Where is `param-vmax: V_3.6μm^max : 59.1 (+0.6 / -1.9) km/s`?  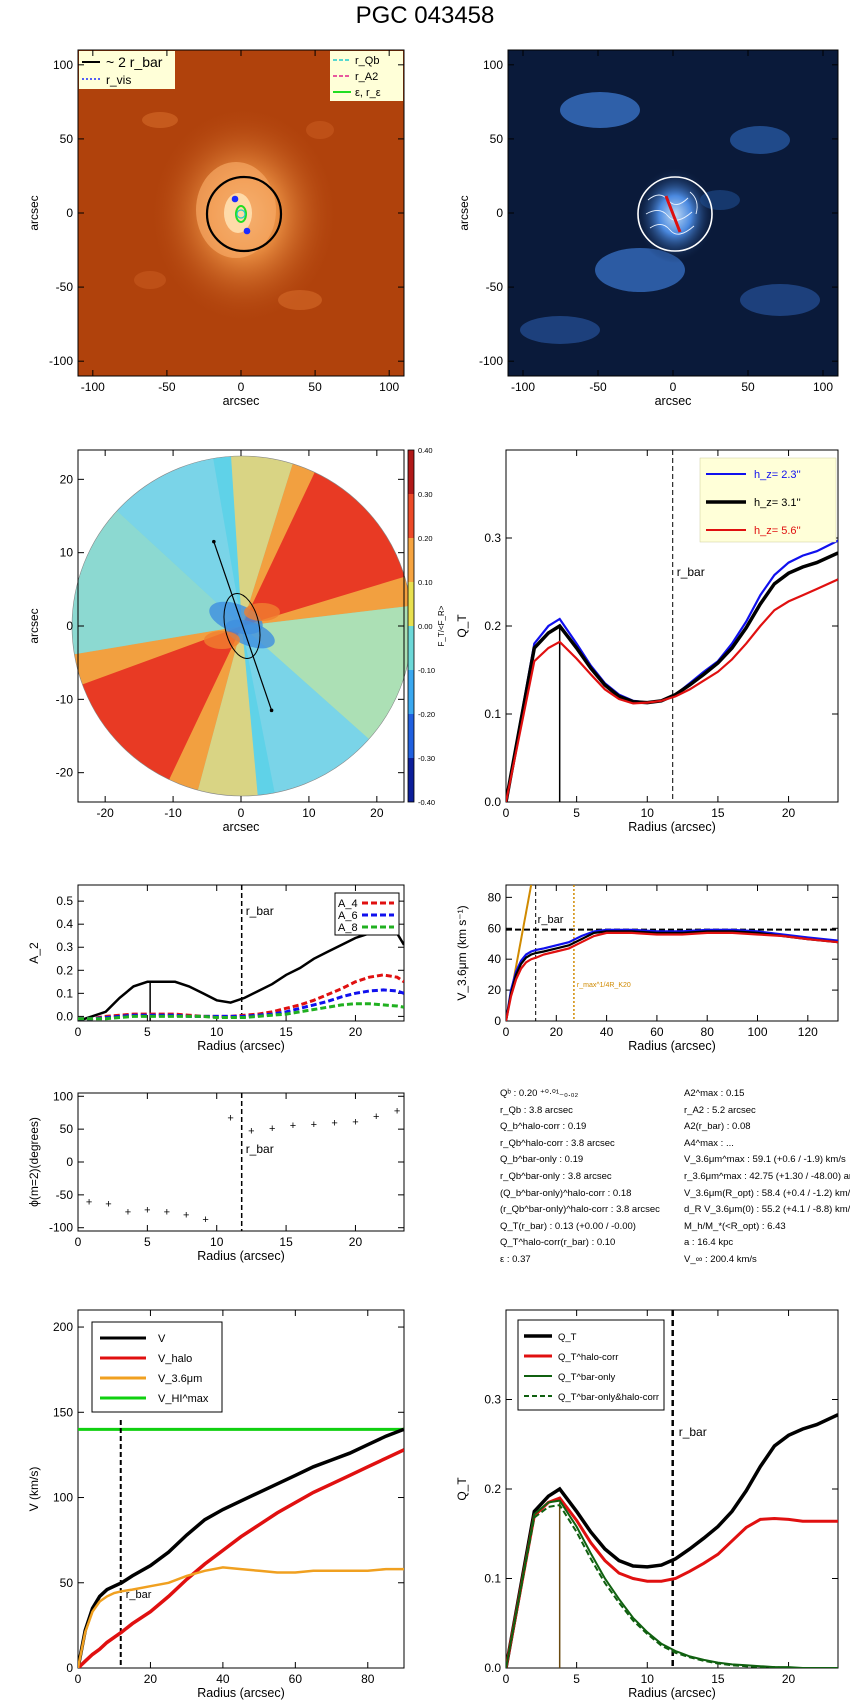 param-vmax: V_3.6μm^max : 59.1 (+0.6 / -1.9) km/s is located at coordinates (765, 1160).